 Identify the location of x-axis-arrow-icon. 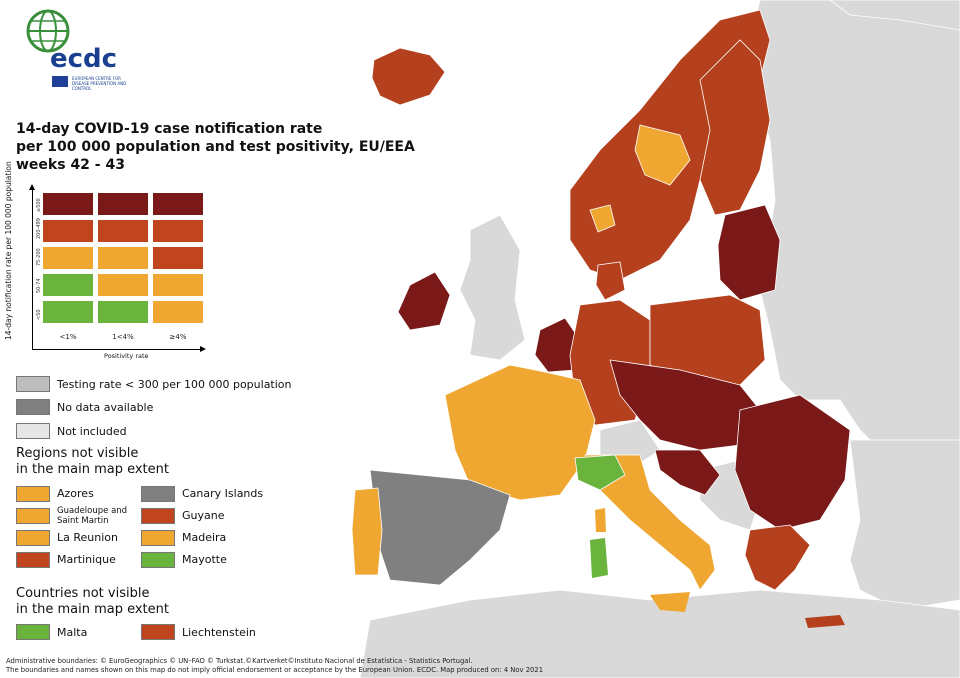
(203, 349).